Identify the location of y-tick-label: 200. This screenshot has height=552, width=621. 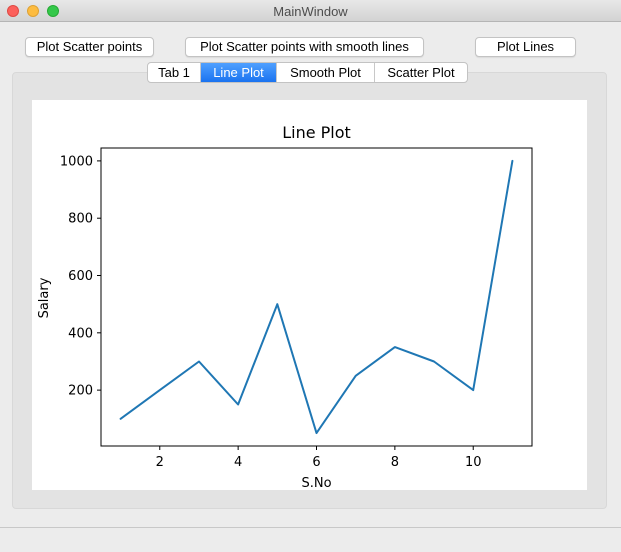
(80, 391).